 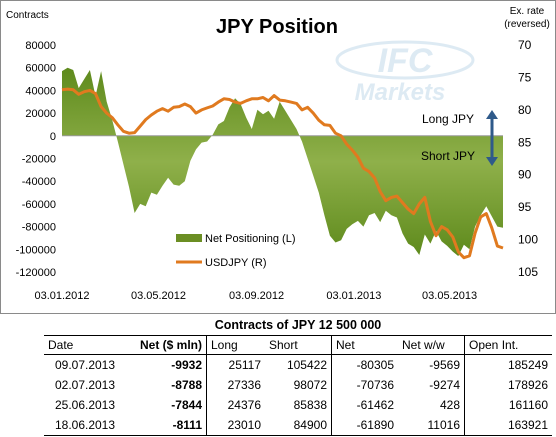 I want to click on col-header-open-int: Open Int., so click(x=508, y=345).